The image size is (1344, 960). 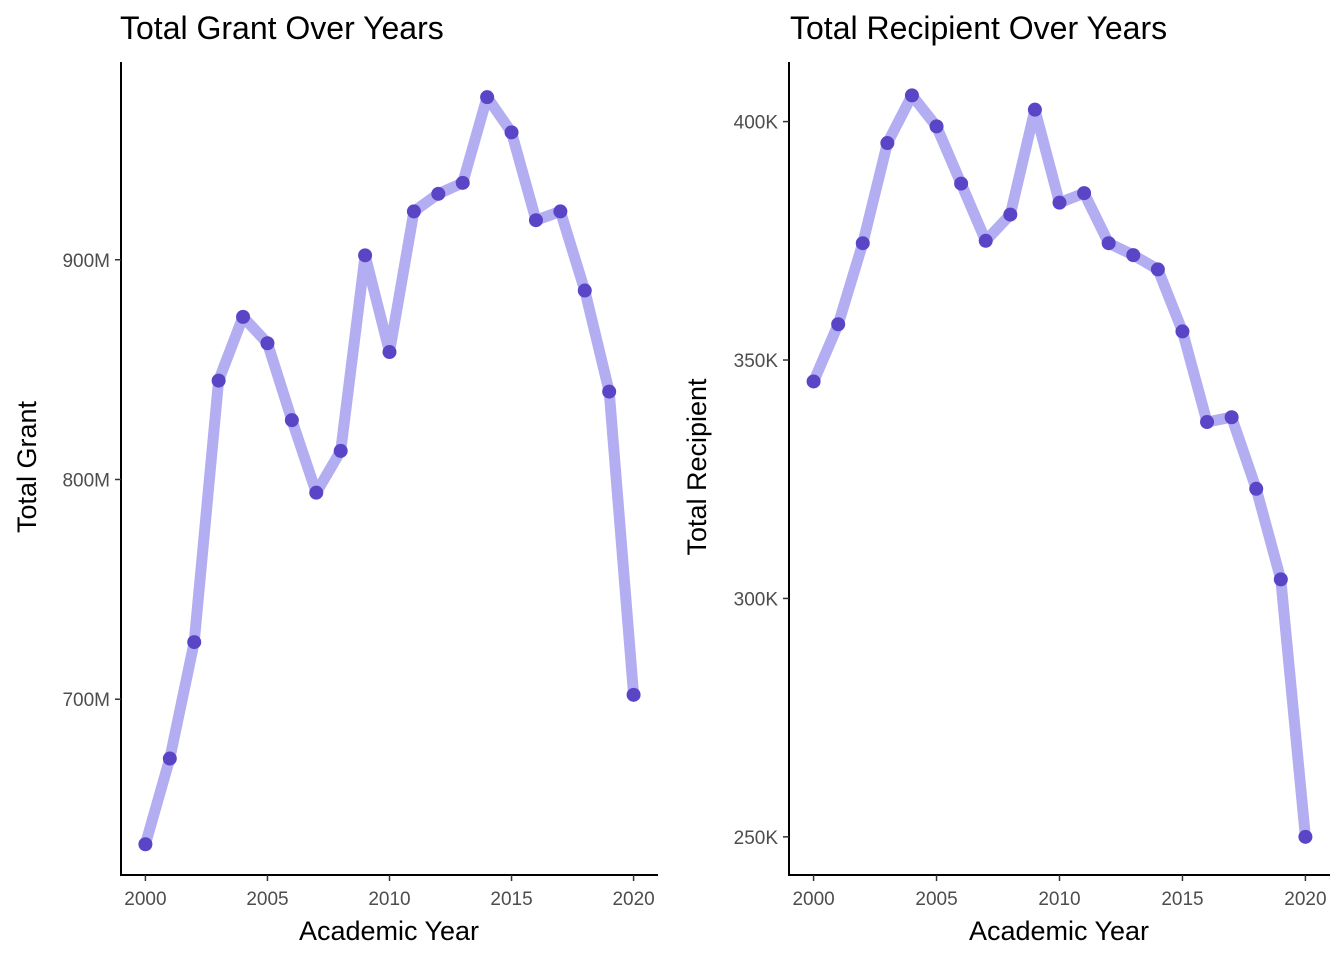 What do you see at coordinates (145, 899) in the screenshot?
I see `grant-x-tick-label: 2000` at bounding box center [145, 899].